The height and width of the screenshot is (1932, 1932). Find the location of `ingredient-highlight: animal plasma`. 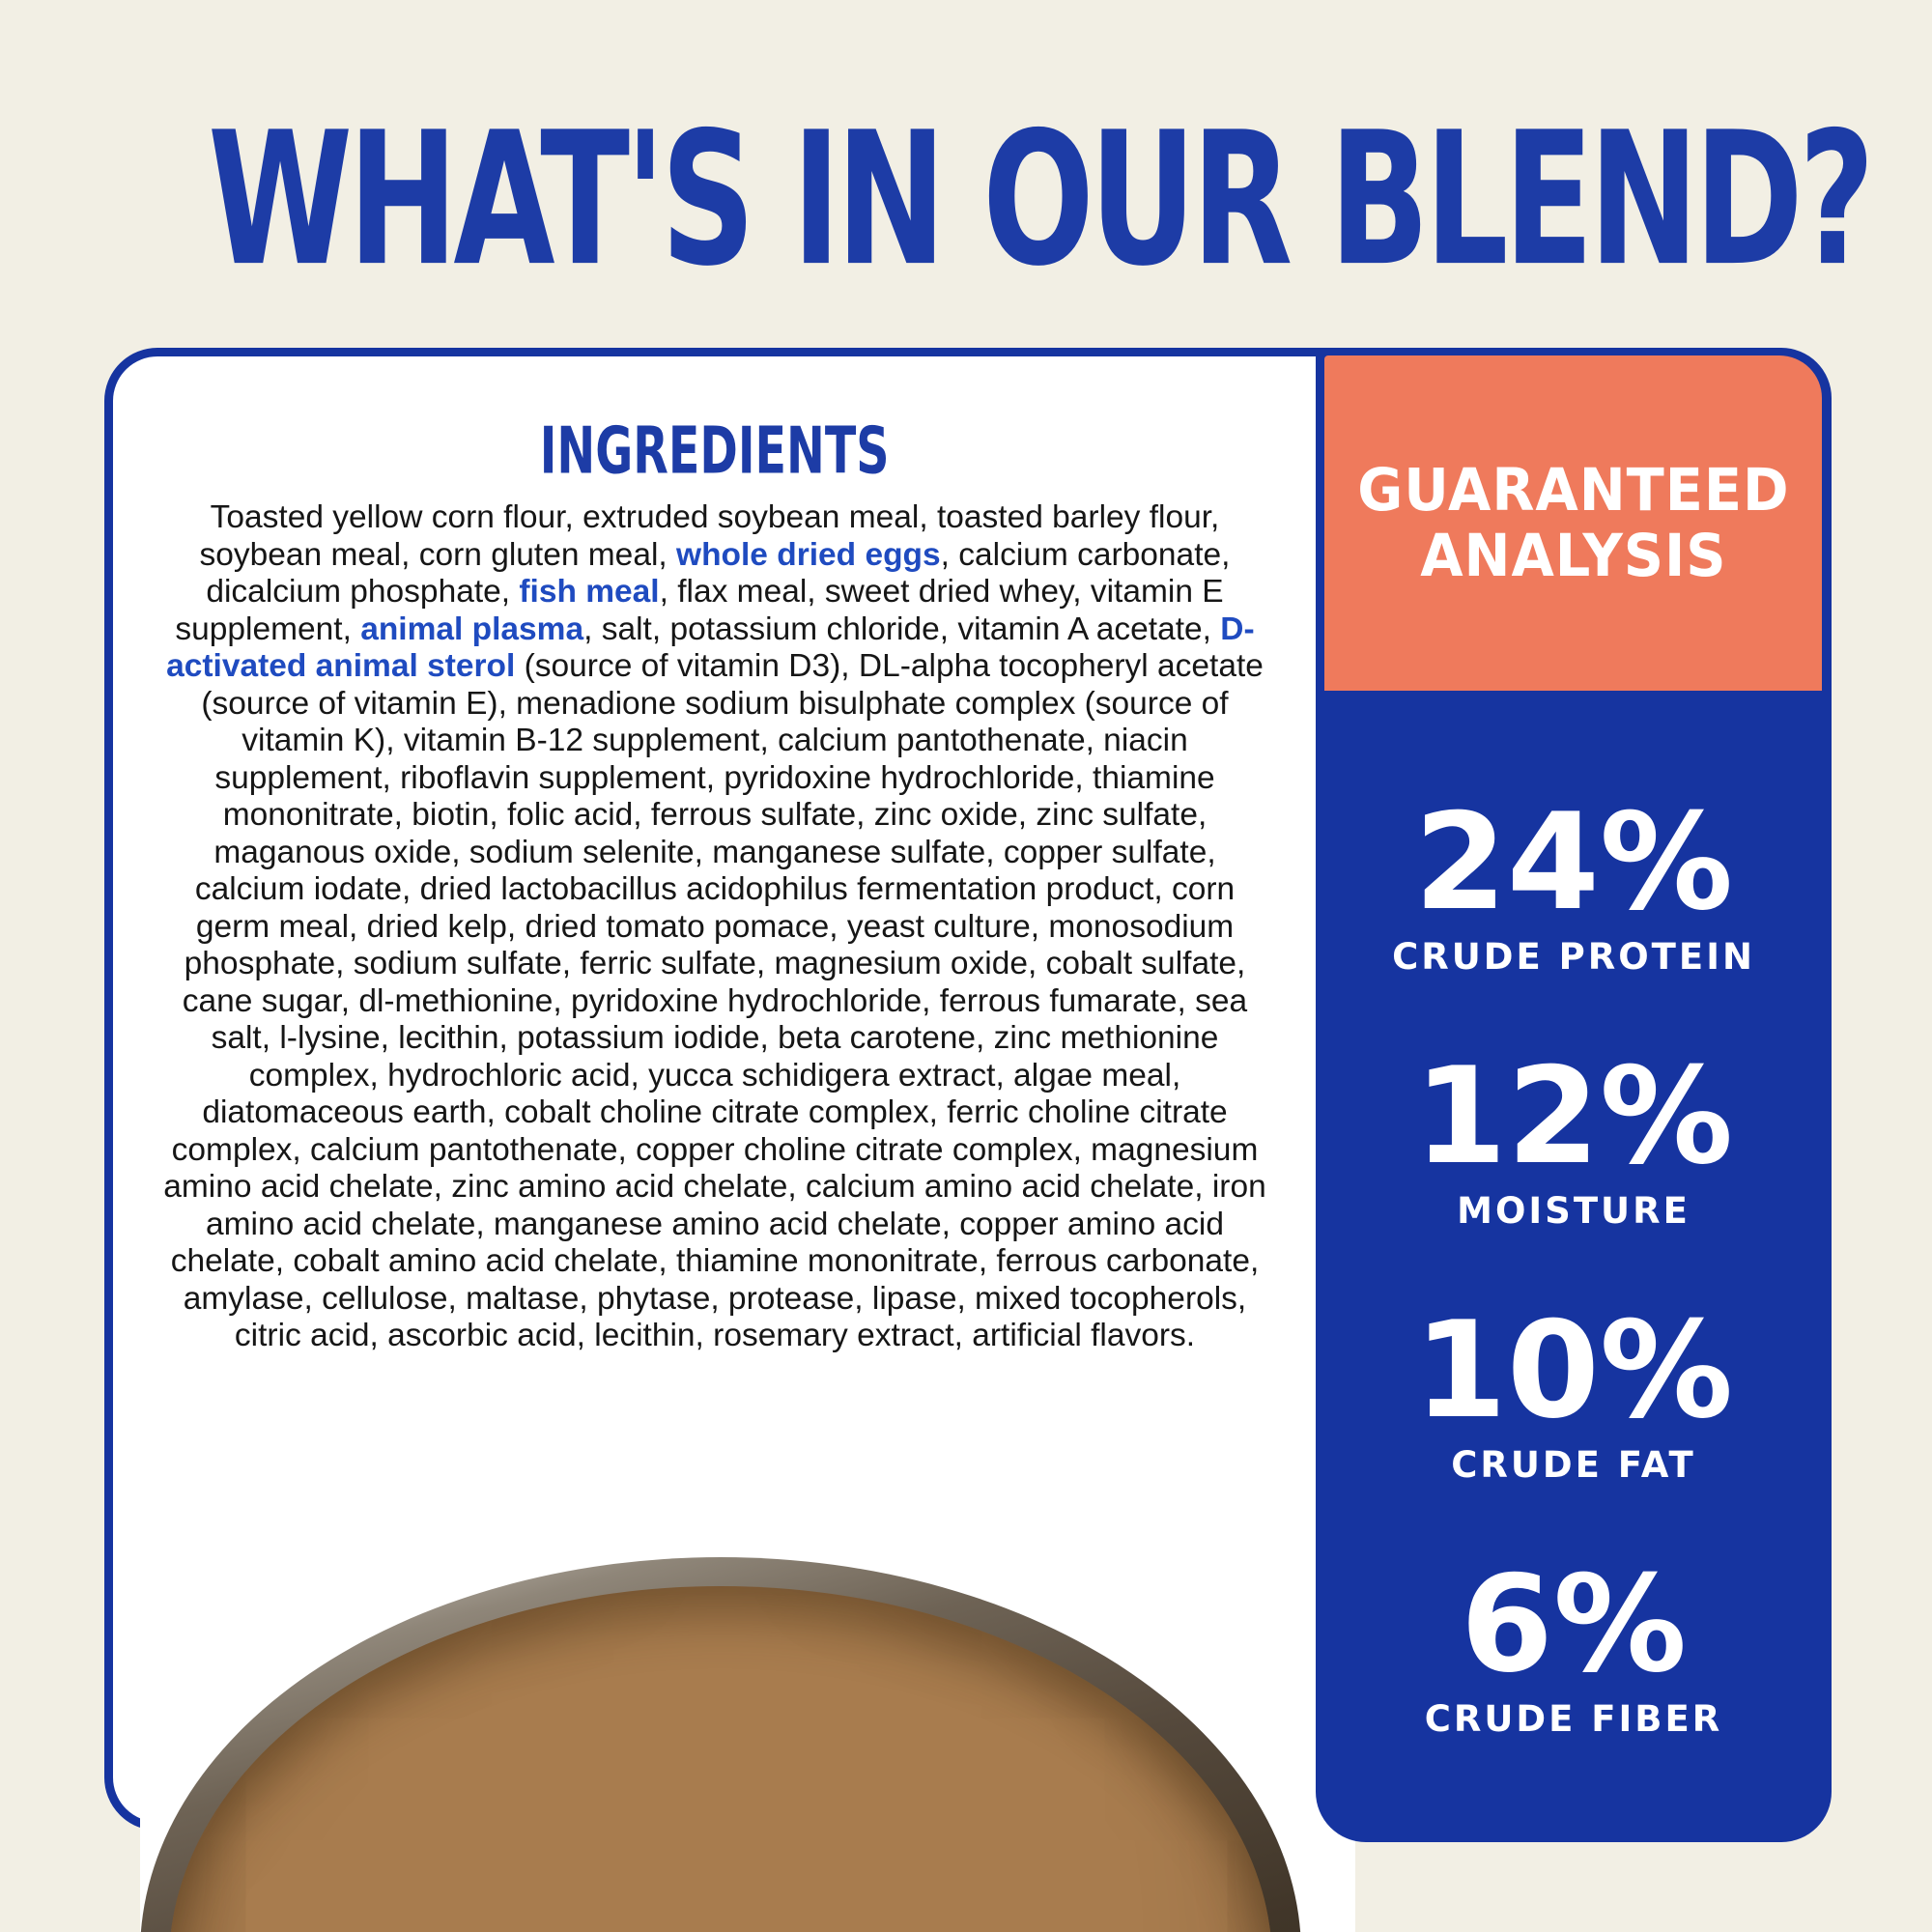

ingredient-highlight: animal plasma is located at coordinates (472, 629).